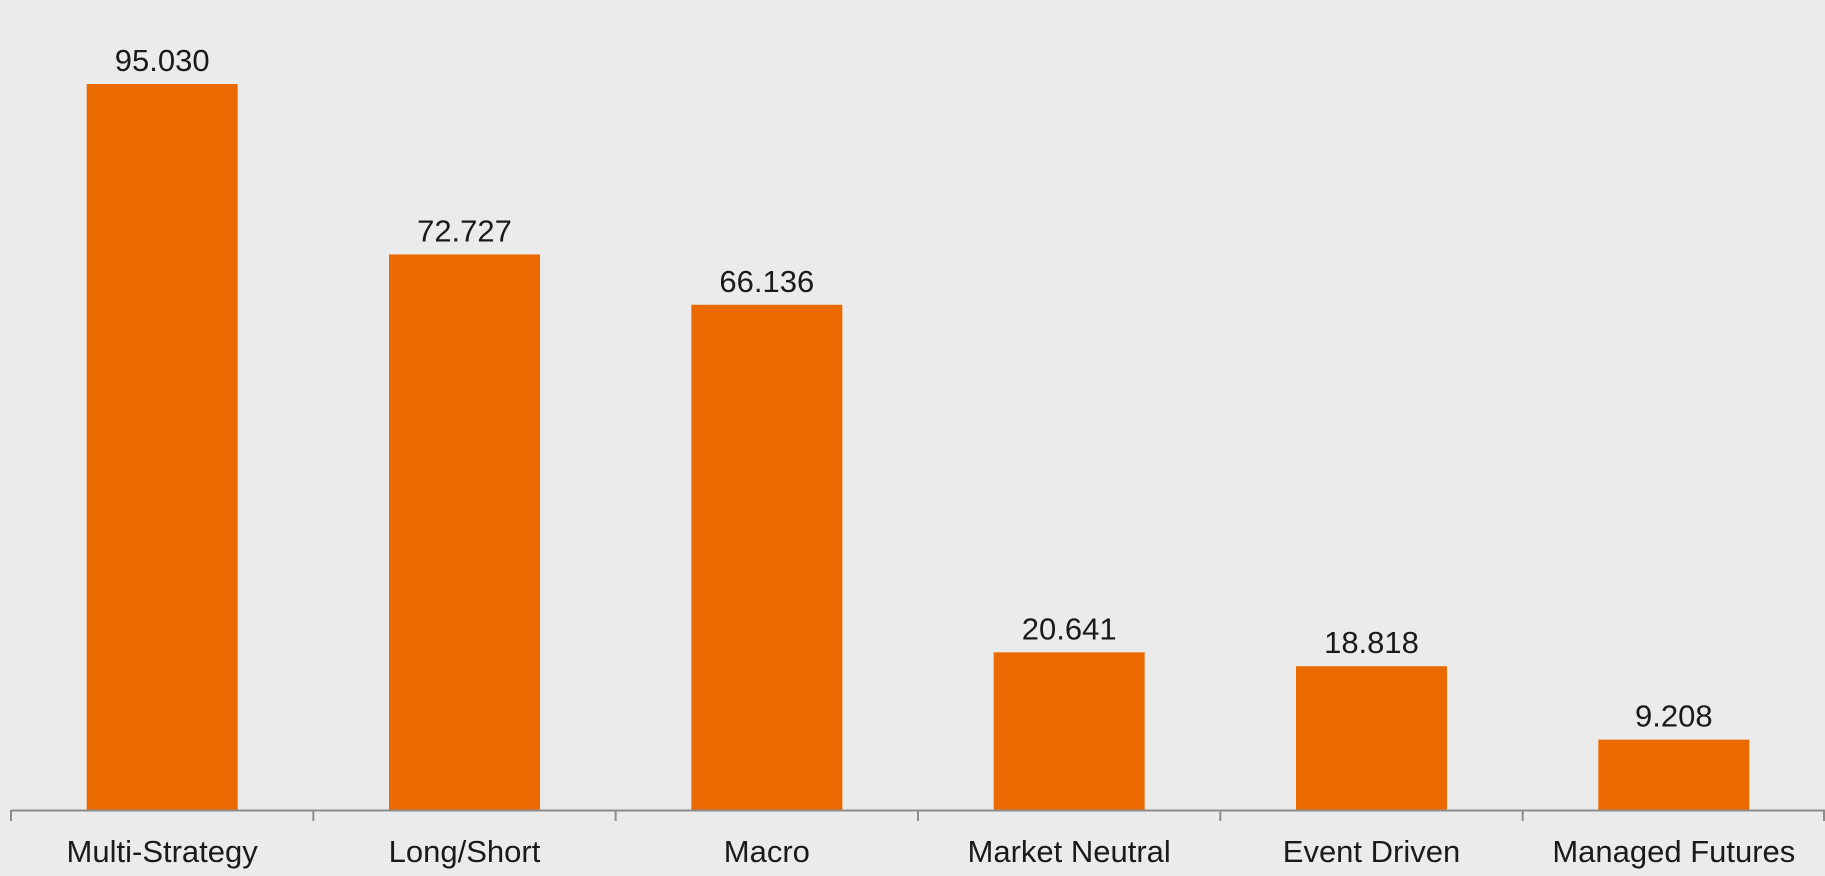 This screenshot has height=876, width=1825. What do you see at coordinates (766, 281) in the screenshot?
I see `data-label: 66.136` at bounding box center [766, 281].